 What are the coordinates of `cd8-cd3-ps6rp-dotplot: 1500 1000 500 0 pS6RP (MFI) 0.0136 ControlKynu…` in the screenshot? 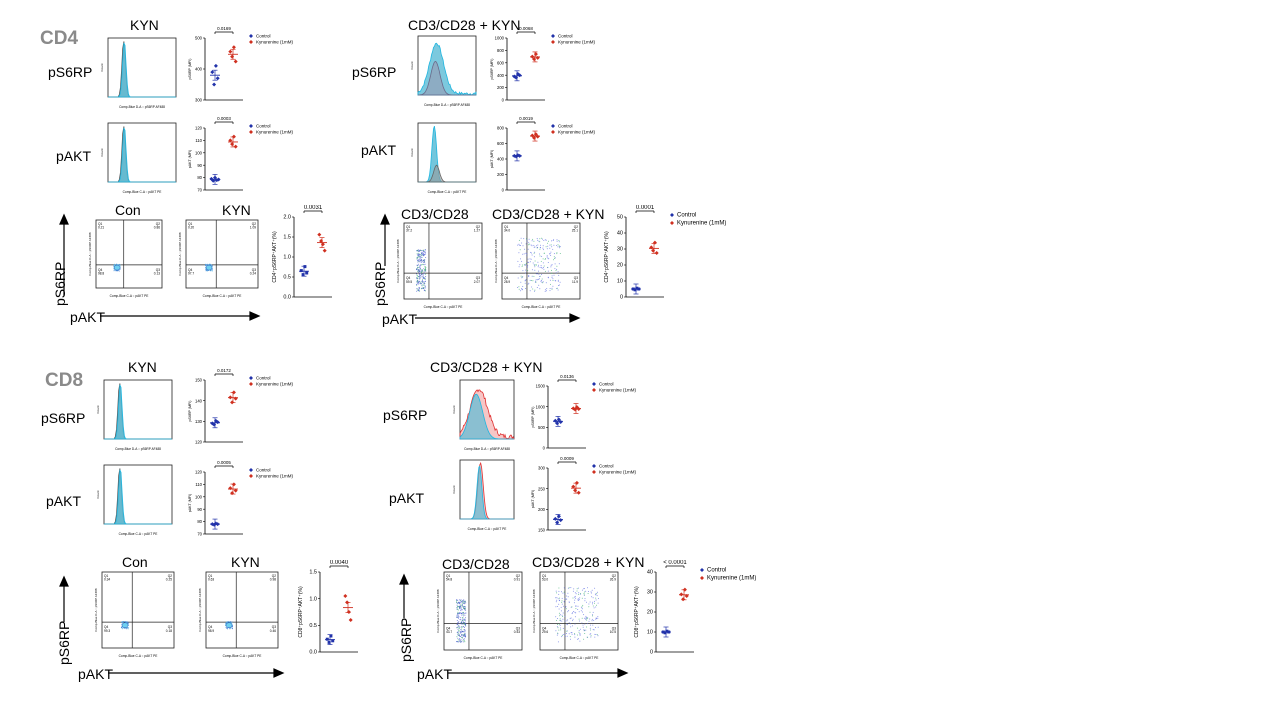 It's located at (584, 412).